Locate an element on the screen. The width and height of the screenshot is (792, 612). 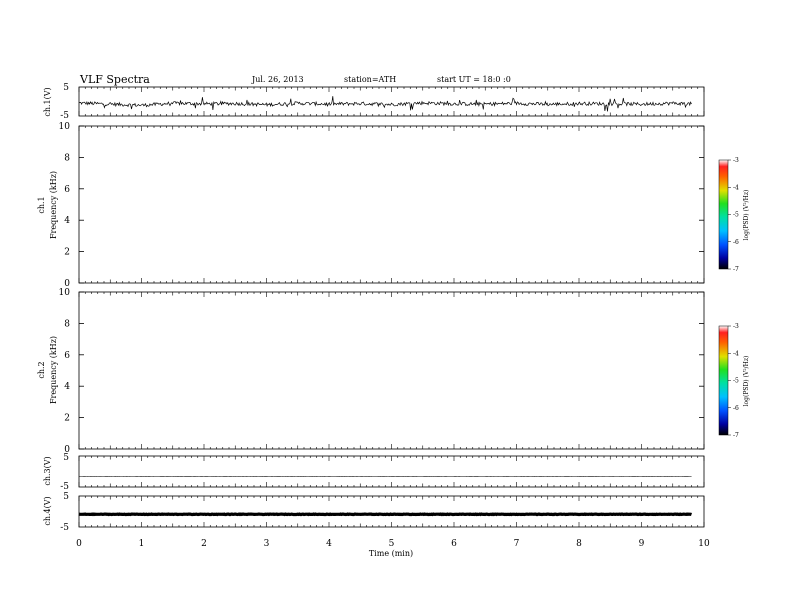
ch1-waveform-trace is located at coordinates (385, 104).